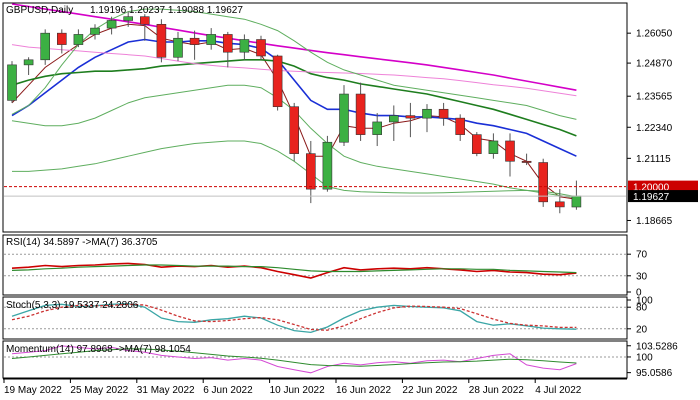 Image resolution: width=700 pixels, height=400 pixels. I want to click on price-y-tick-label-3: 1.22340, so click(654, 128).